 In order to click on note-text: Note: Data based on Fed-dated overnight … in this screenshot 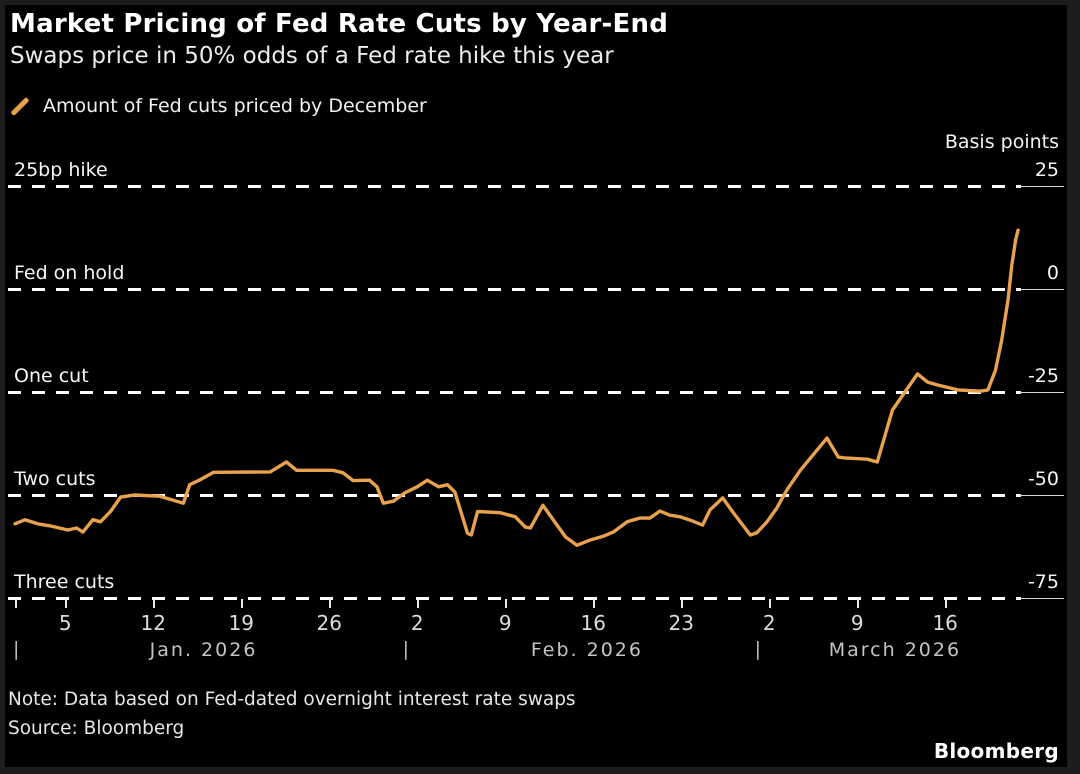, I will do `click(292, 699)`.